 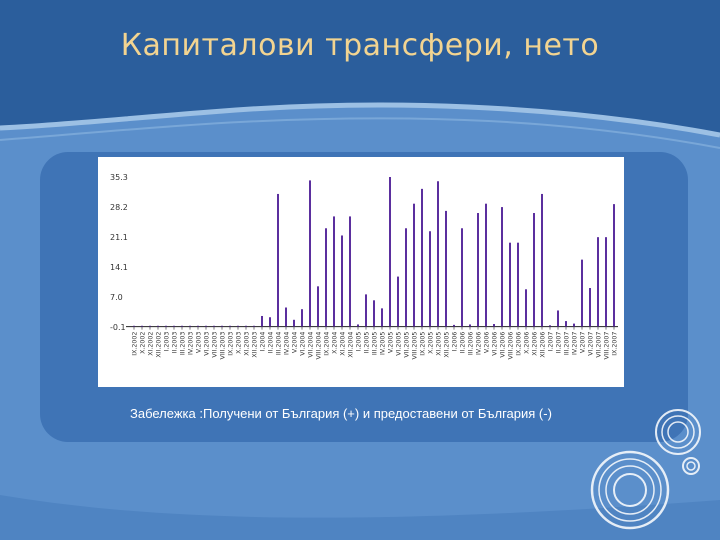 What do you see at coordinates (519, 344) in the screenshot?
I see `x-tick-label: IX.2006` at bounding box center [519, 344].